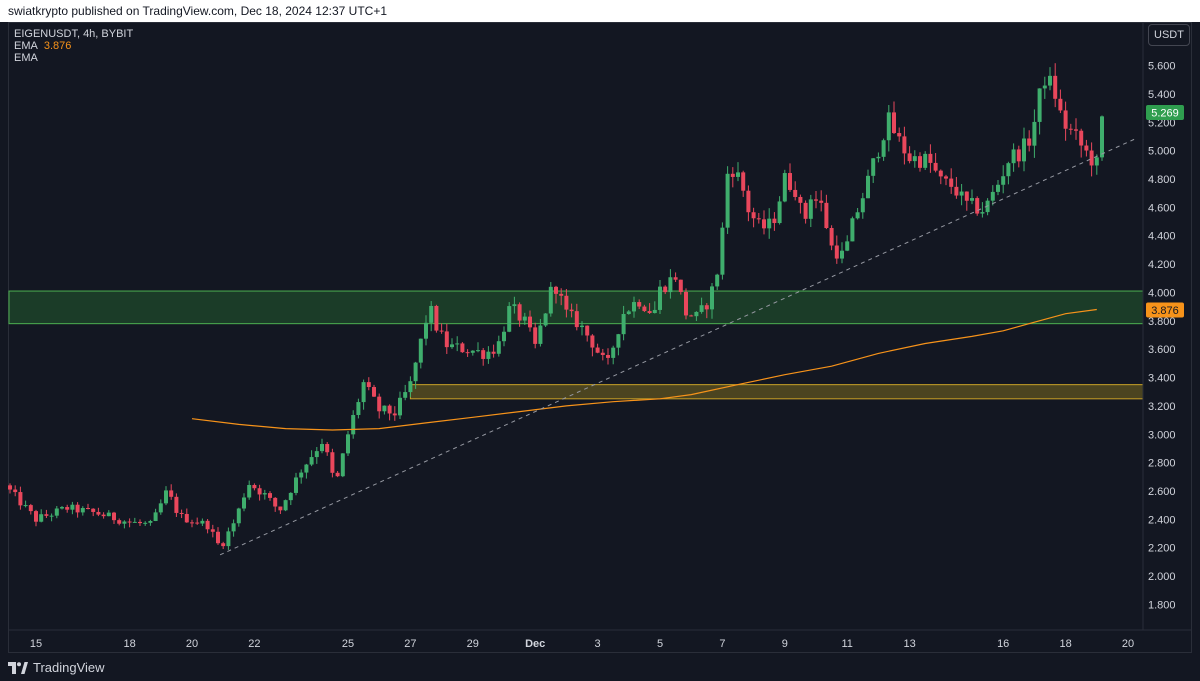 The height and width of the screenshot is (681, 1200). Describe the element at coordinates (1162, 379) in the screenshot. I see `price-tick-label: 3.400` at that location.